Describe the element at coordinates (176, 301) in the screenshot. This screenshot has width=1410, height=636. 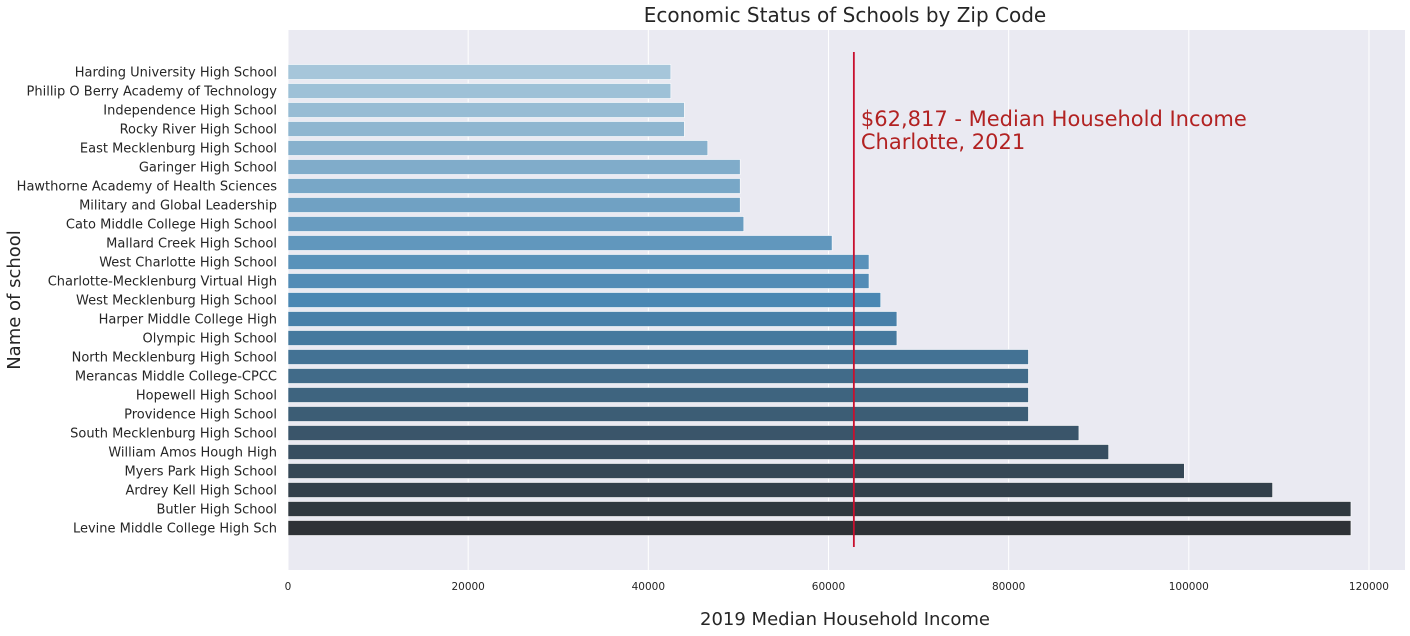
I see `y-tick-label: West Mecklenburg High School` at that location.